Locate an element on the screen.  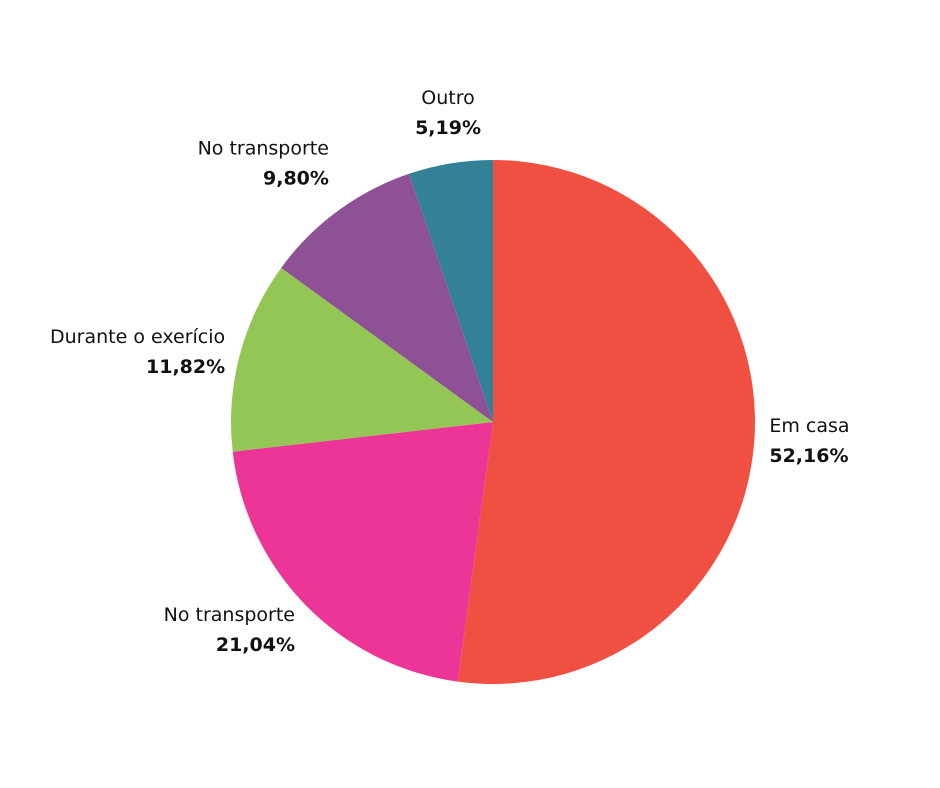
slice-value: 21,04% is located at coordinates (255, 645).